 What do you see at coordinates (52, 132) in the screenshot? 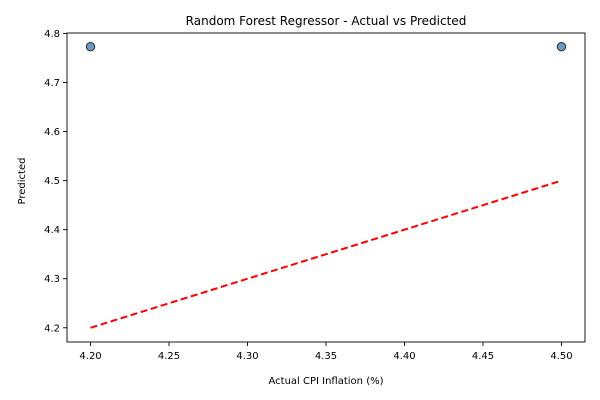
I see `y-tick-label: 4.6` at bounding box center [52, 132].